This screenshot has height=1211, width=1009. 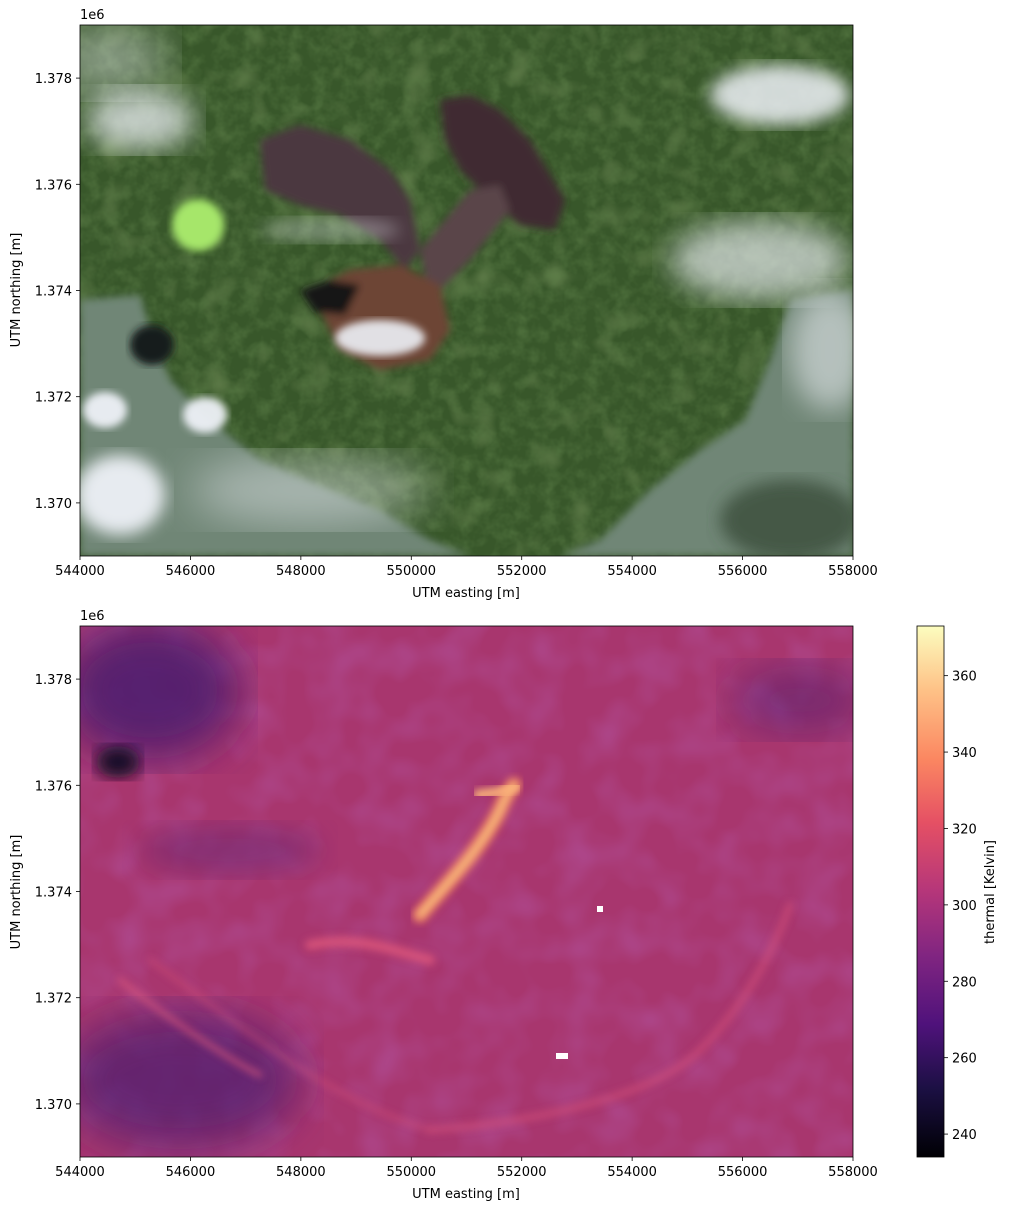 What do you see at coordinates (964, 1059) in the screenshot?
I see `colorbar-tick-label: 260` at bounding box center [964, 1059].